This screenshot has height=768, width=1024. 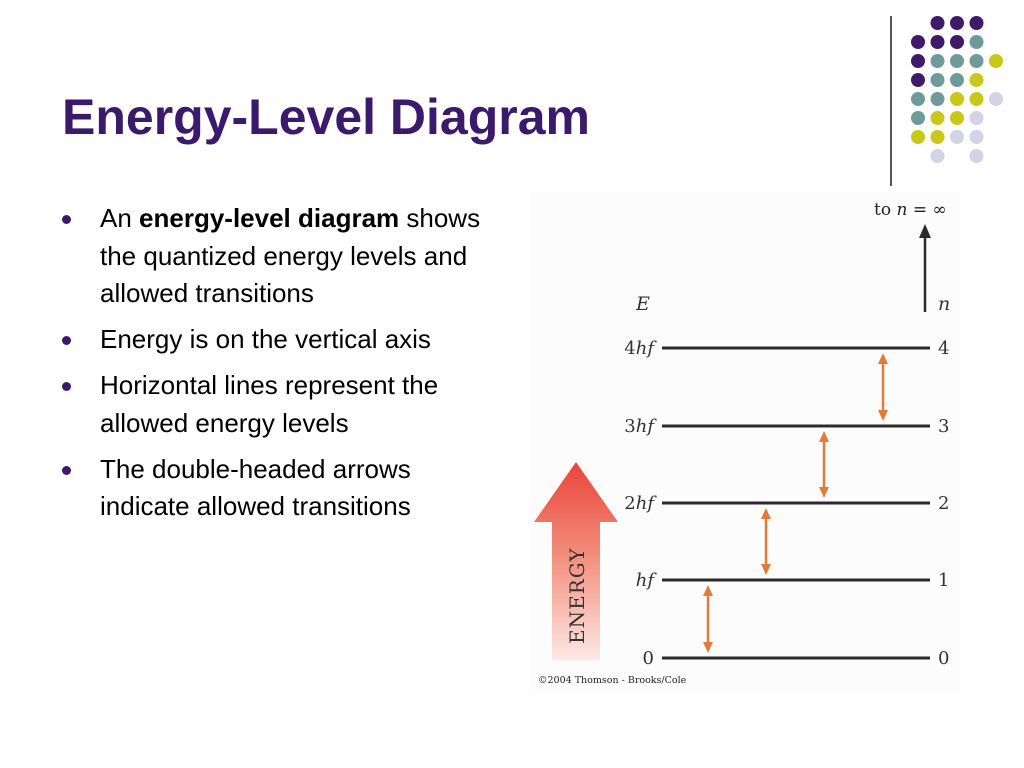 I want to click on energy-axis-label: E, so click(x=642, y=304).